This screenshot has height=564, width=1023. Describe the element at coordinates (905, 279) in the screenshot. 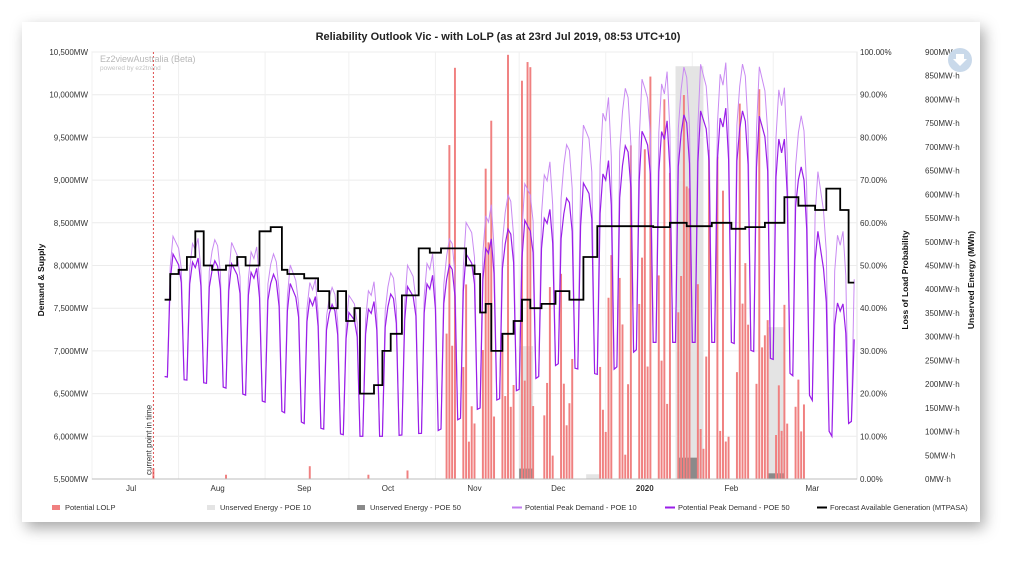

I see `right-axis-label-lolp: Loss of Load Probability` at that location.